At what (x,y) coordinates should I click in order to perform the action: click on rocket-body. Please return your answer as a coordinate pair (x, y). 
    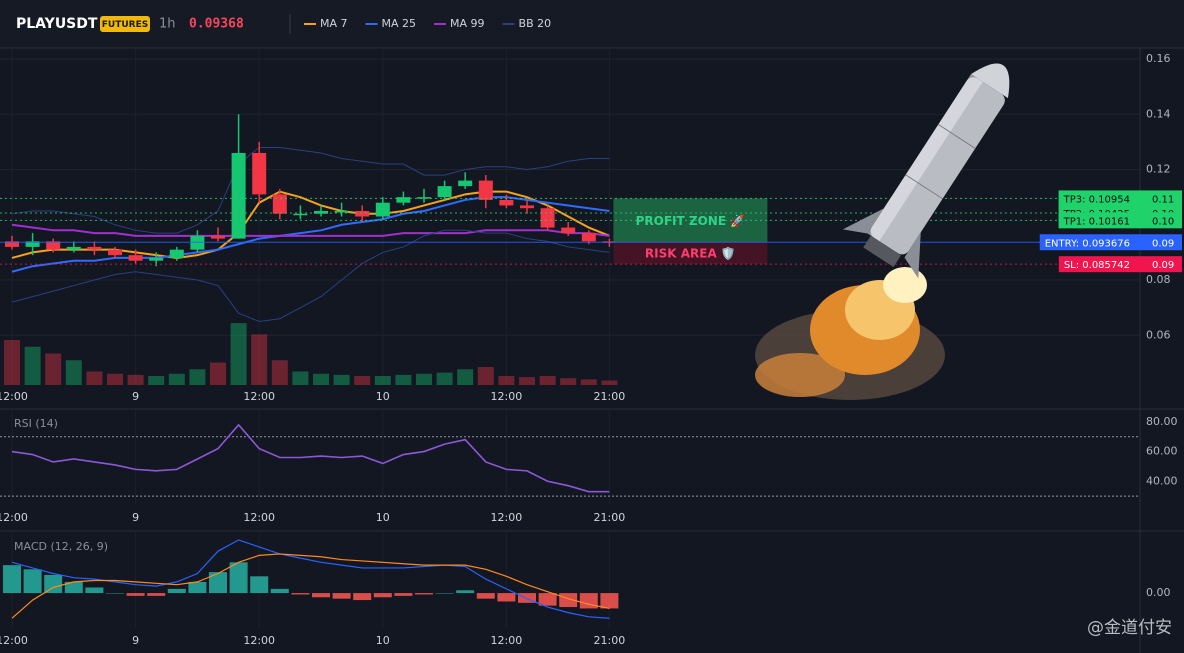
    Looking at the image, I should click on (926, 171).